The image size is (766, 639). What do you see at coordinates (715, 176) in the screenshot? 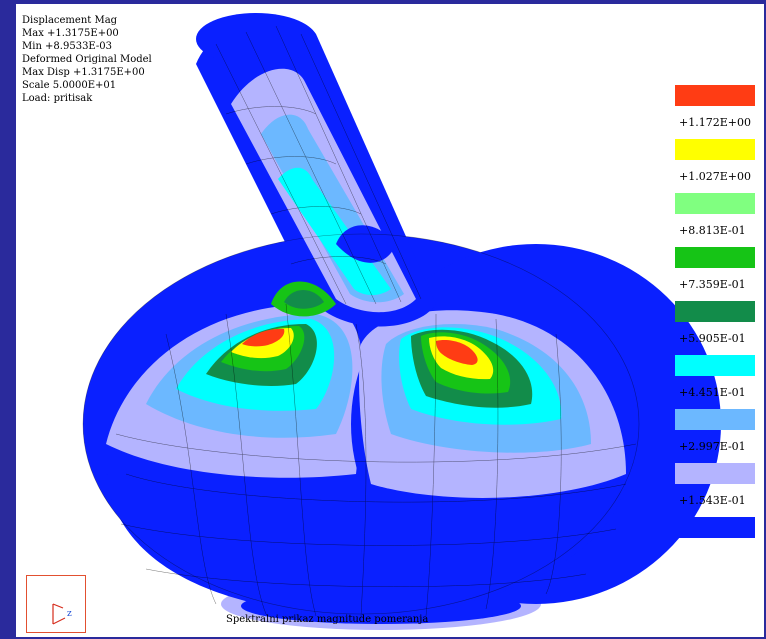
I see `legend-label-2: +1.027E+00` at bounding box center [715, 176].